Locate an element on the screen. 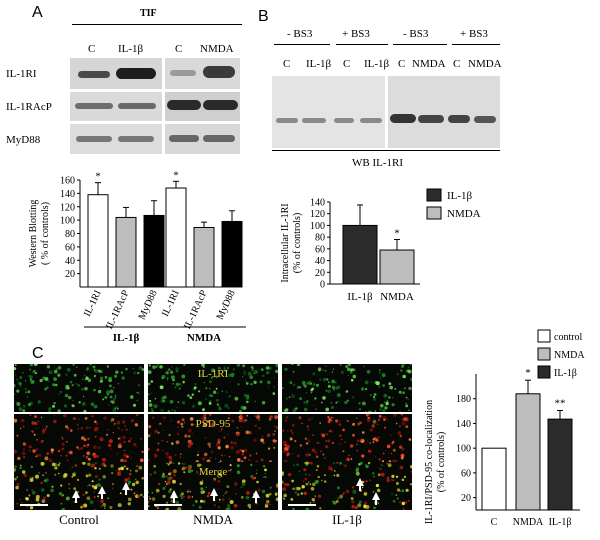  blot-b-left is located at coordinates (328, 112).